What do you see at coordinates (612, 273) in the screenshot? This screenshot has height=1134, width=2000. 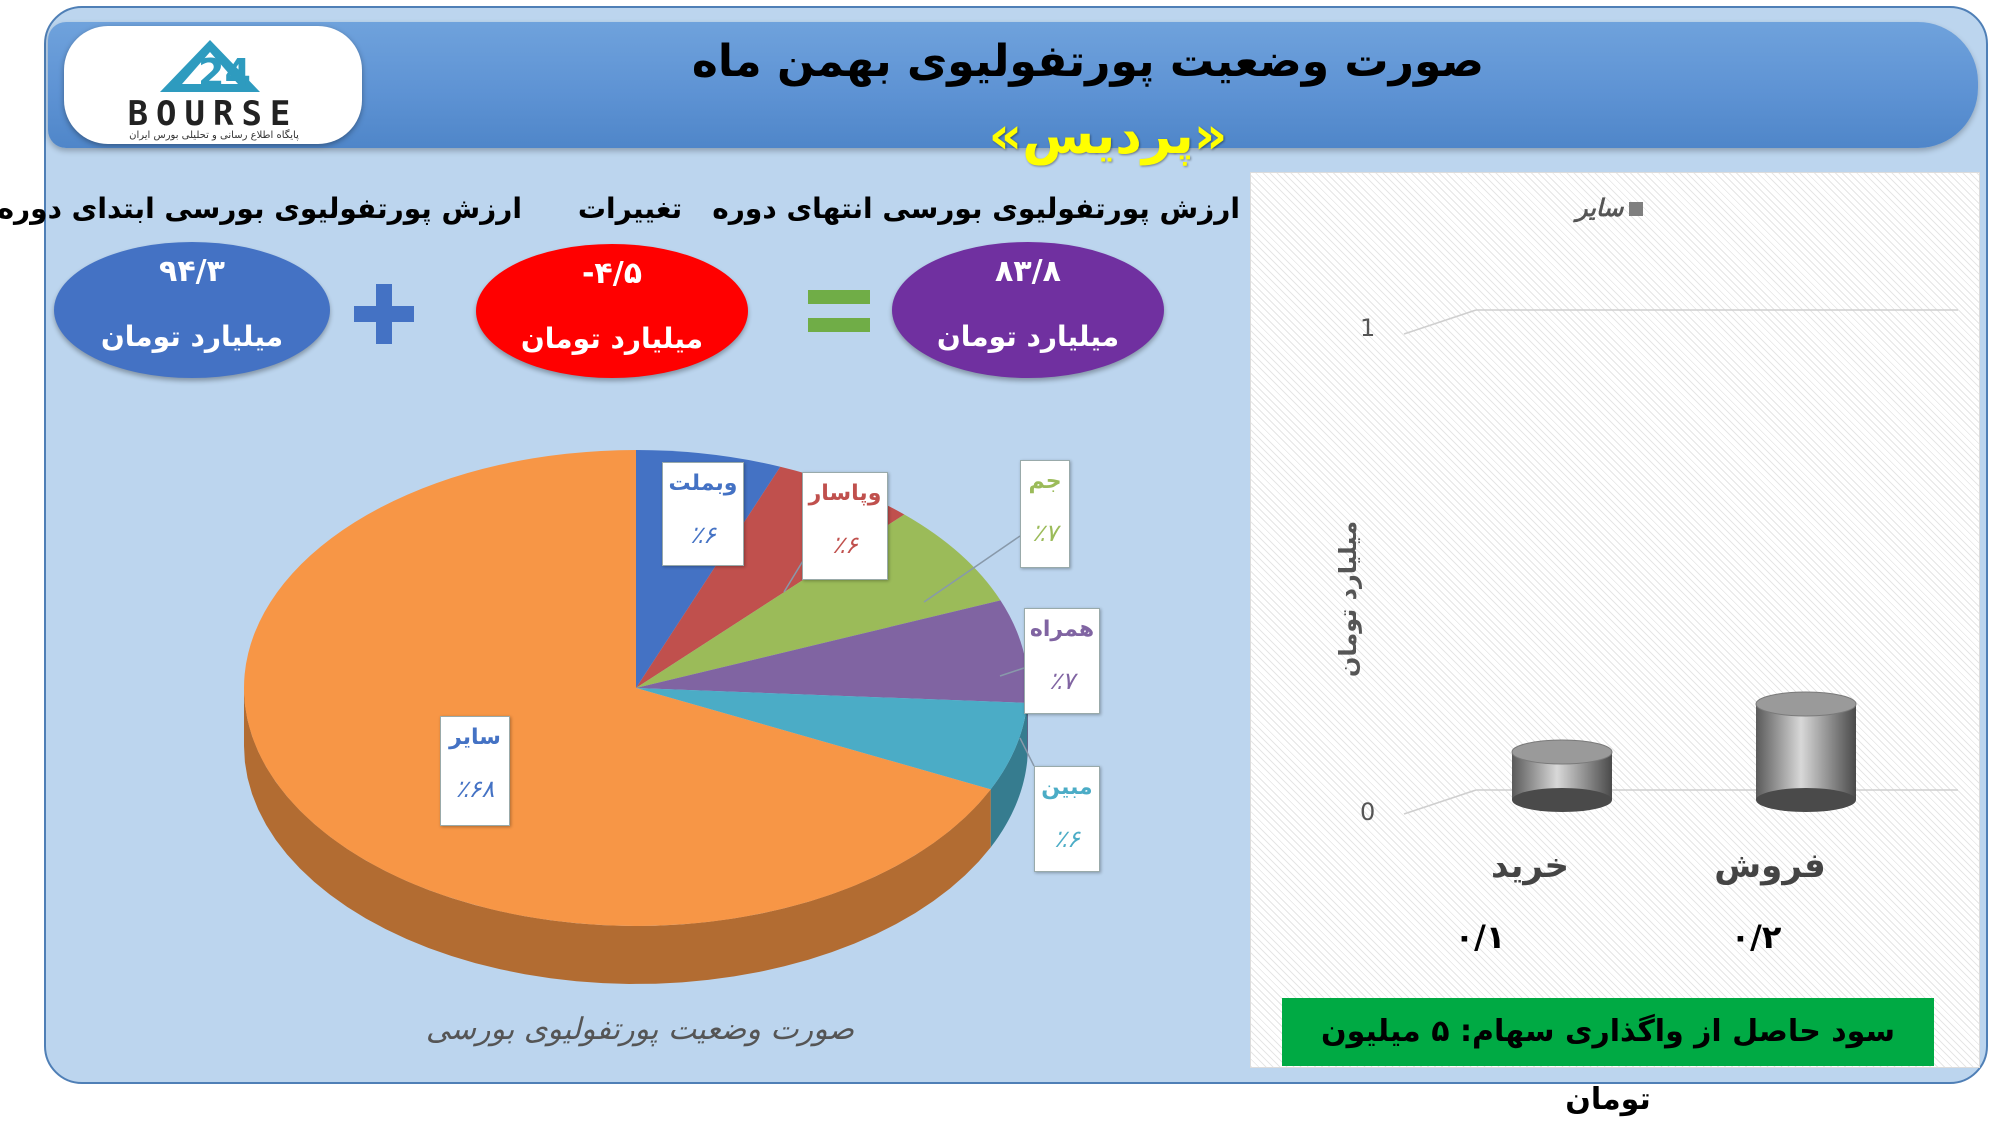 I see `change-value: -۴/۵` at bounding box center [612, 273].